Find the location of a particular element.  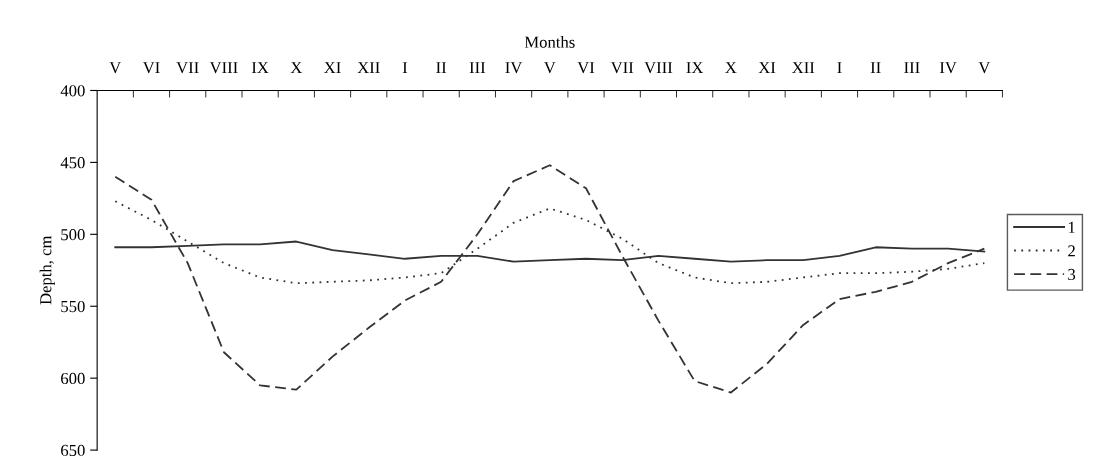

y-axis-title: Depth, cm is located at coordinates (47, 270).